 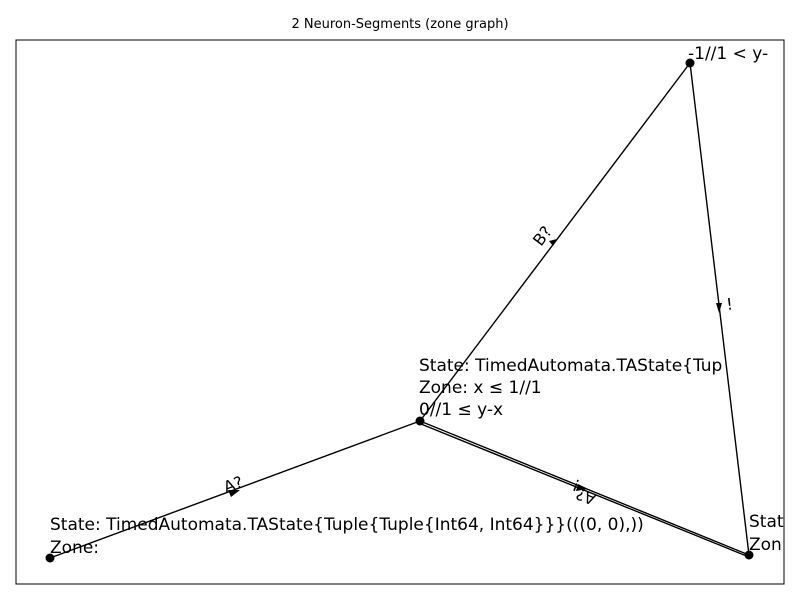 I want to click on edge-bottom-right-to-center, so click(x=585, y=490).